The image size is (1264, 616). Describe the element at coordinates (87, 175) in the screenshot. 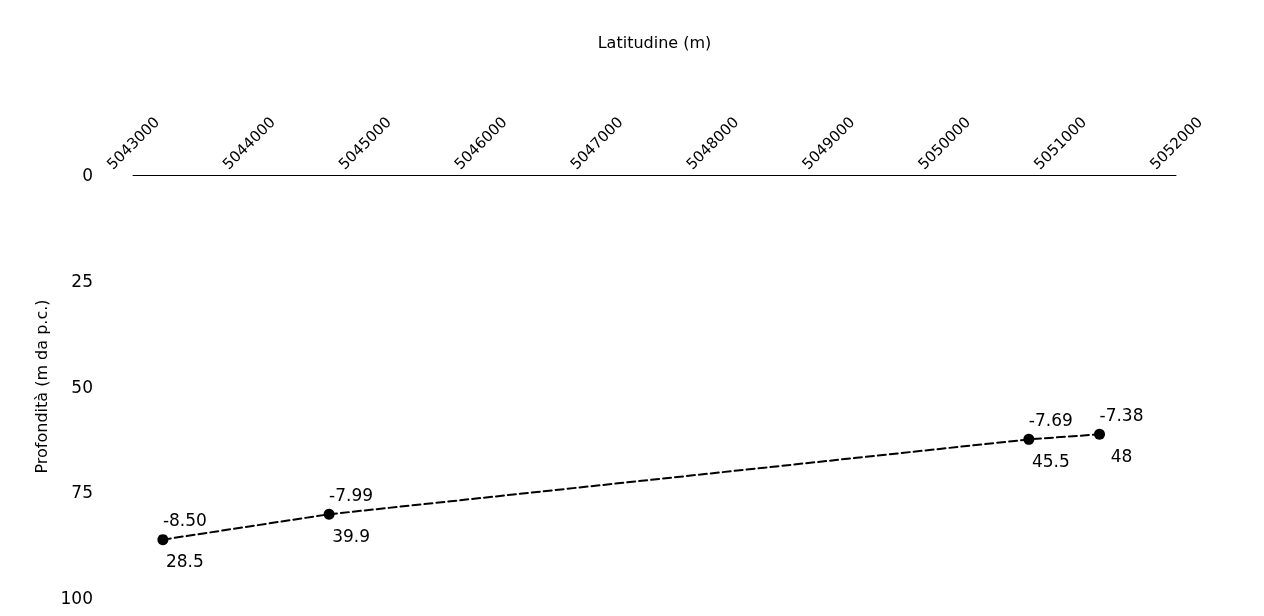

I see `y-tick-label: 0` at that location.